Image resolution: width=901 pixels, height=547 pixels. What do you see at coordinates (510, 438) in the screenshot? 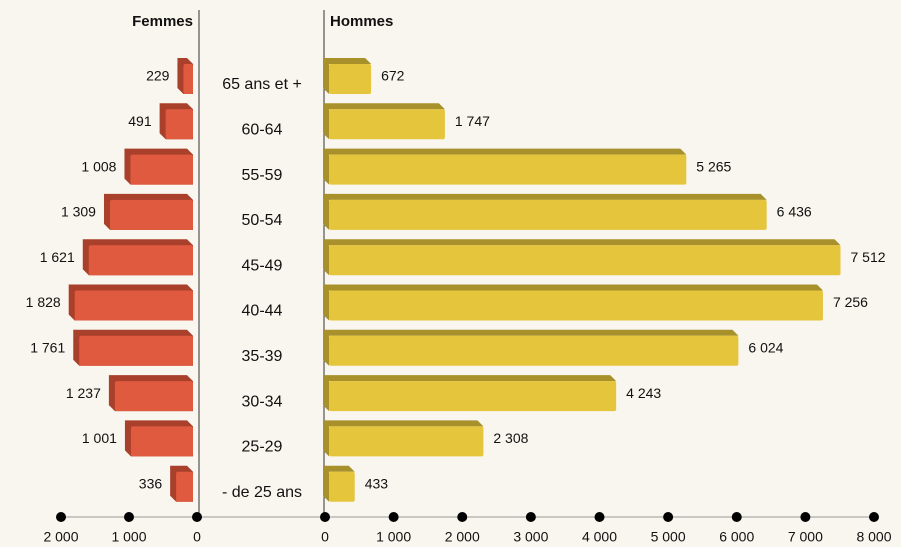
I see `value-label: 2 308` at bounding box center [510, 438].